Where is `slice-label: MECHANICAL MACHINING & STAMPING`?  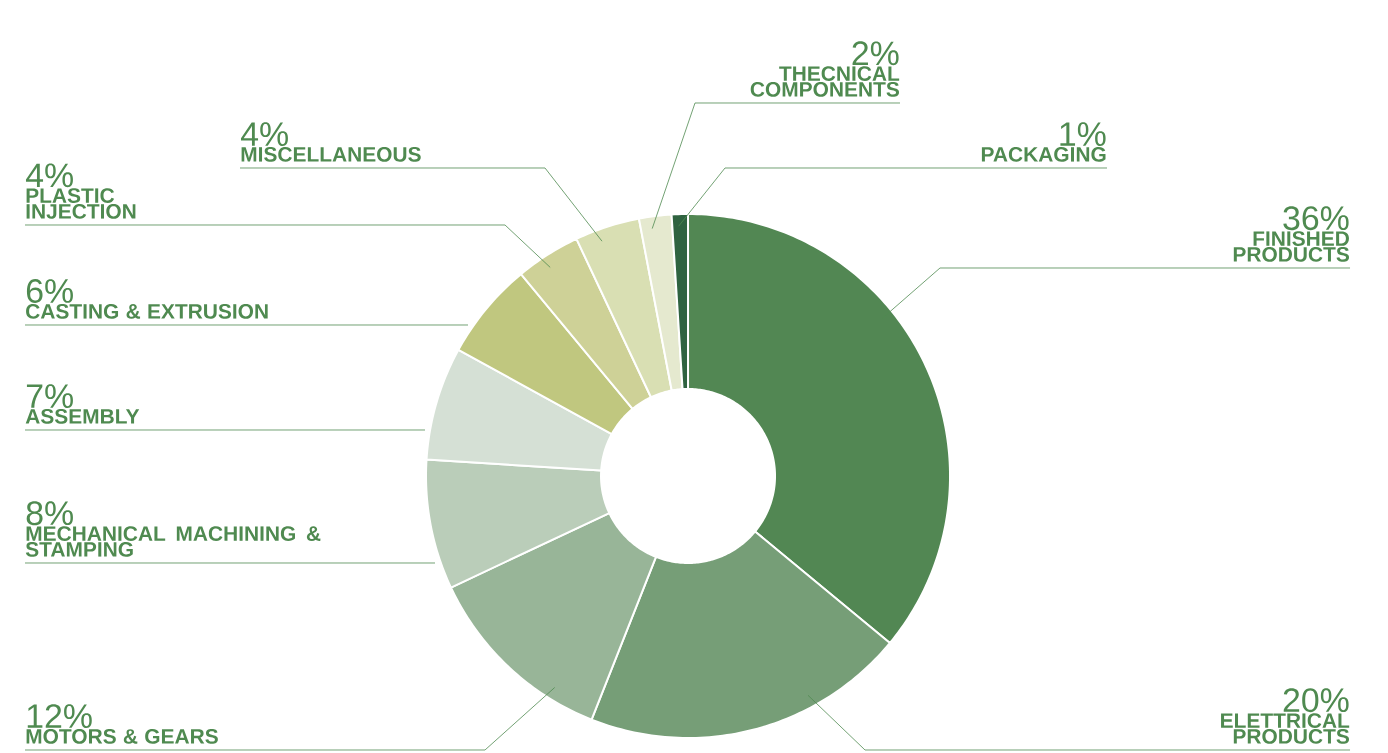
slice-label: MECHANICAL MACHINING & STAMPING is located at coordinates (173, 541).